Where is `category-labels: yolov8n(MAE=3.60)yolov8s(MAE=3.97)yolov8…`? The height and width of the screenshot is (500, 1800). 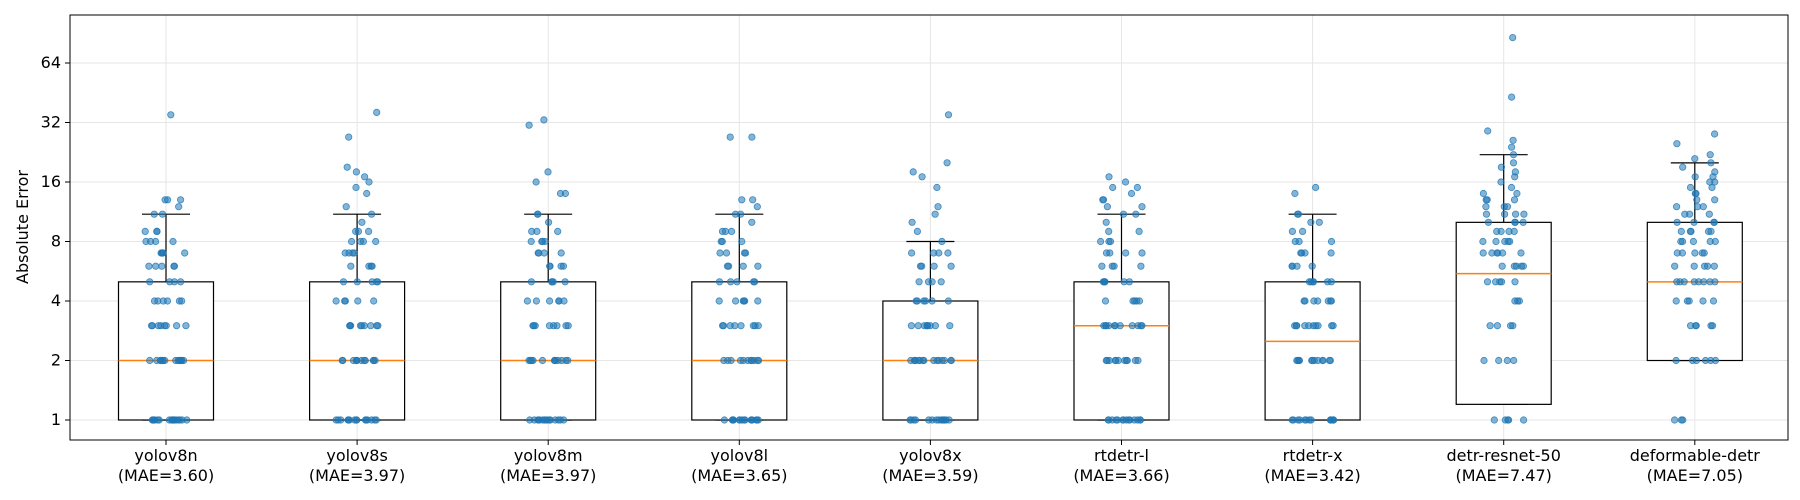 category-labels: yolov8n(MAE=3.60)yolov8s(MAE=3.97)yolov8… is located at coordinates (939, 462).